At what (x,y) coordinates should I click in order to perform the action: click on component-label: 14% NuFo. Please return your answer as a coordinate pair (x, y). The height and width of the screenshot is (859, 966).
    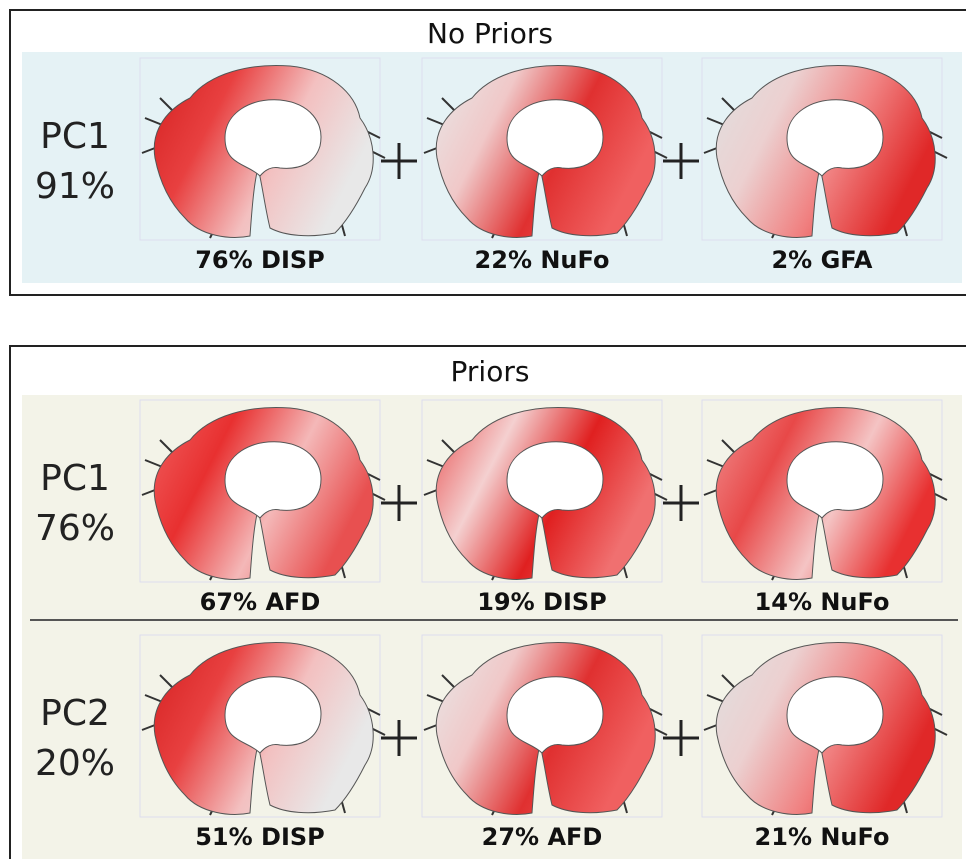
    Looking at the image, I should click on (822, 602).